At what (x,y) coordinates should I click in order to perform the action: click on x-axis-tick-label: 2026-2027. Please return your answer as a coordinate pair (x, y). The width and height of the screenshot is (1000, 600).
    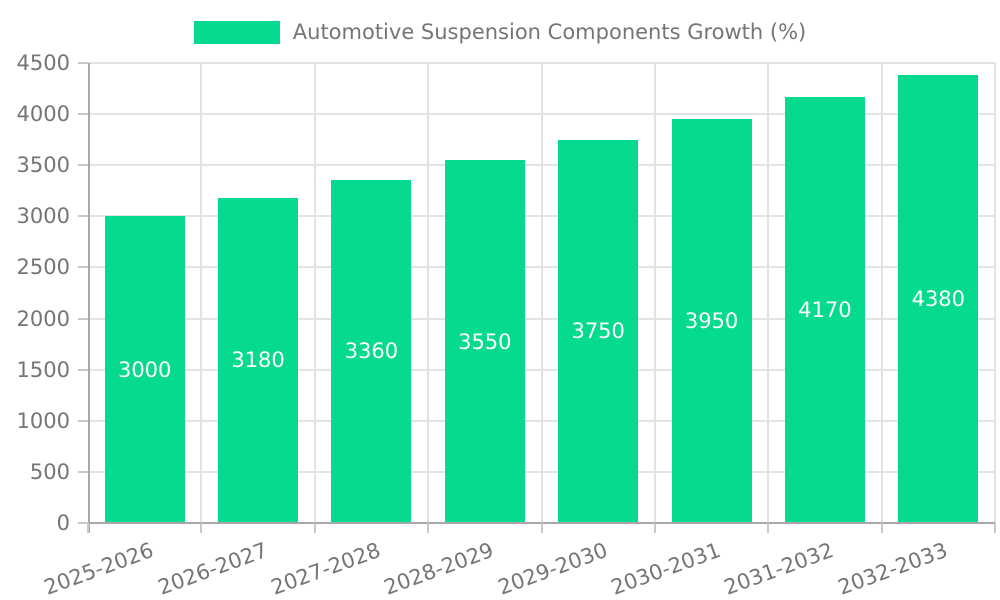
    Looking at the image, I should click on (135, 569).